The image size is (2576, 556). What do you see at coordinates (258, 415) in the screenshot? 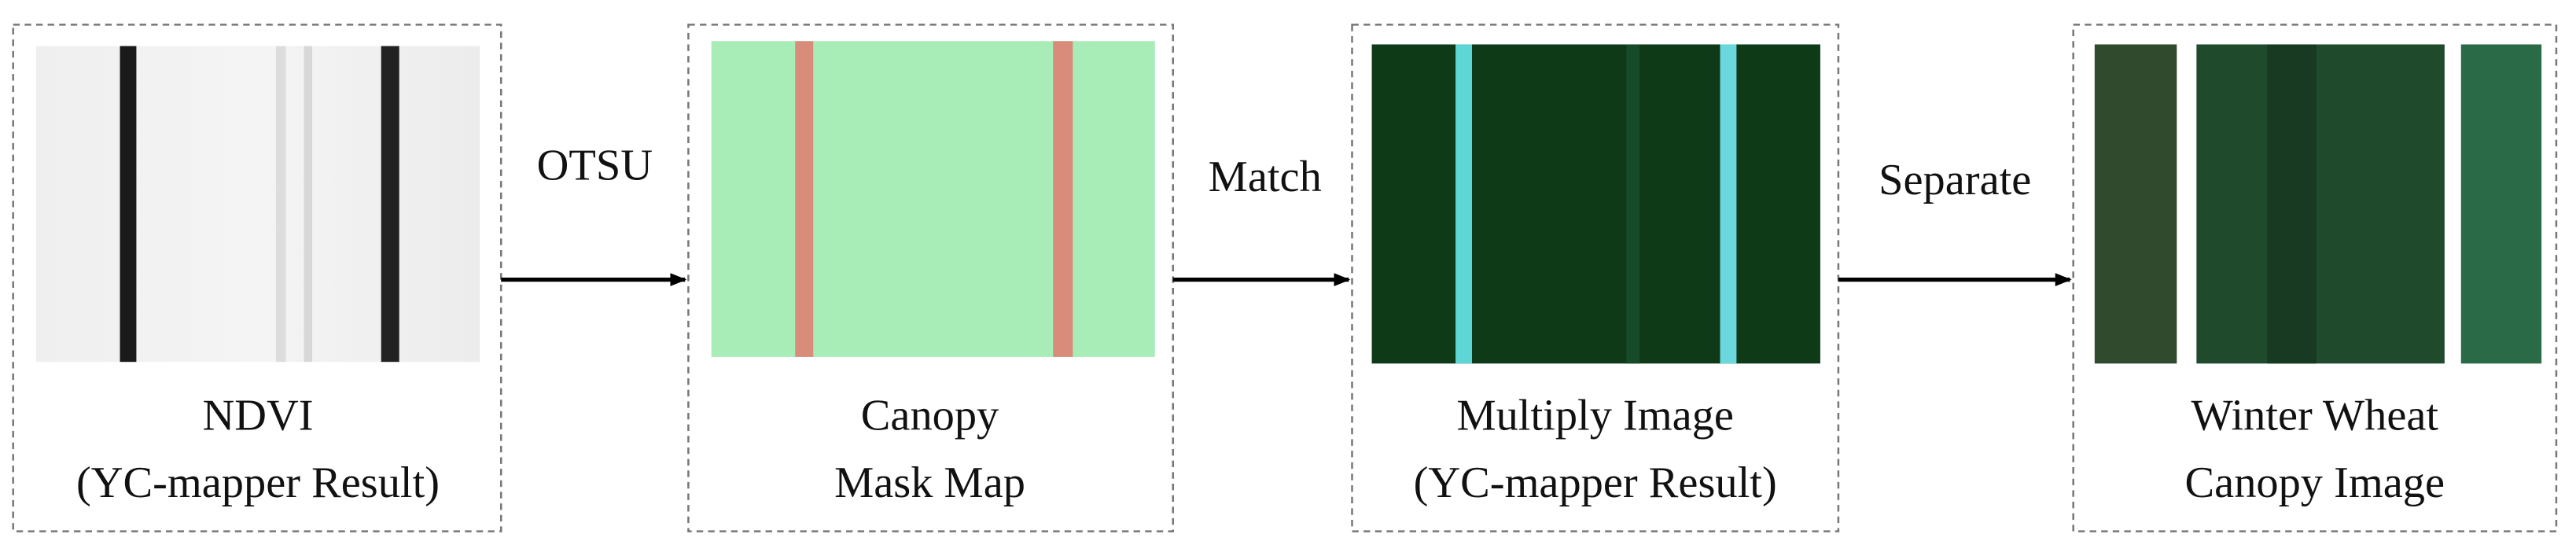
I see `node-label: NDVI` at bounding box center [258, 415].